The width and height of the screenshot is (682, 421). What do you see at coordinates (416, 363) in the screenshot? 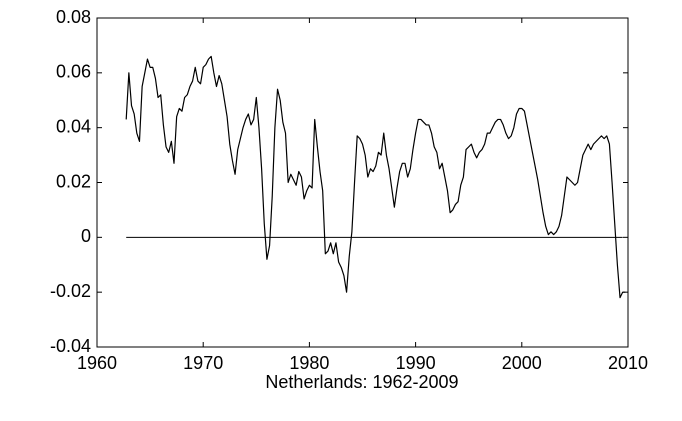
I see `x-tick-label: 1990` at bounding box center [416, 363].